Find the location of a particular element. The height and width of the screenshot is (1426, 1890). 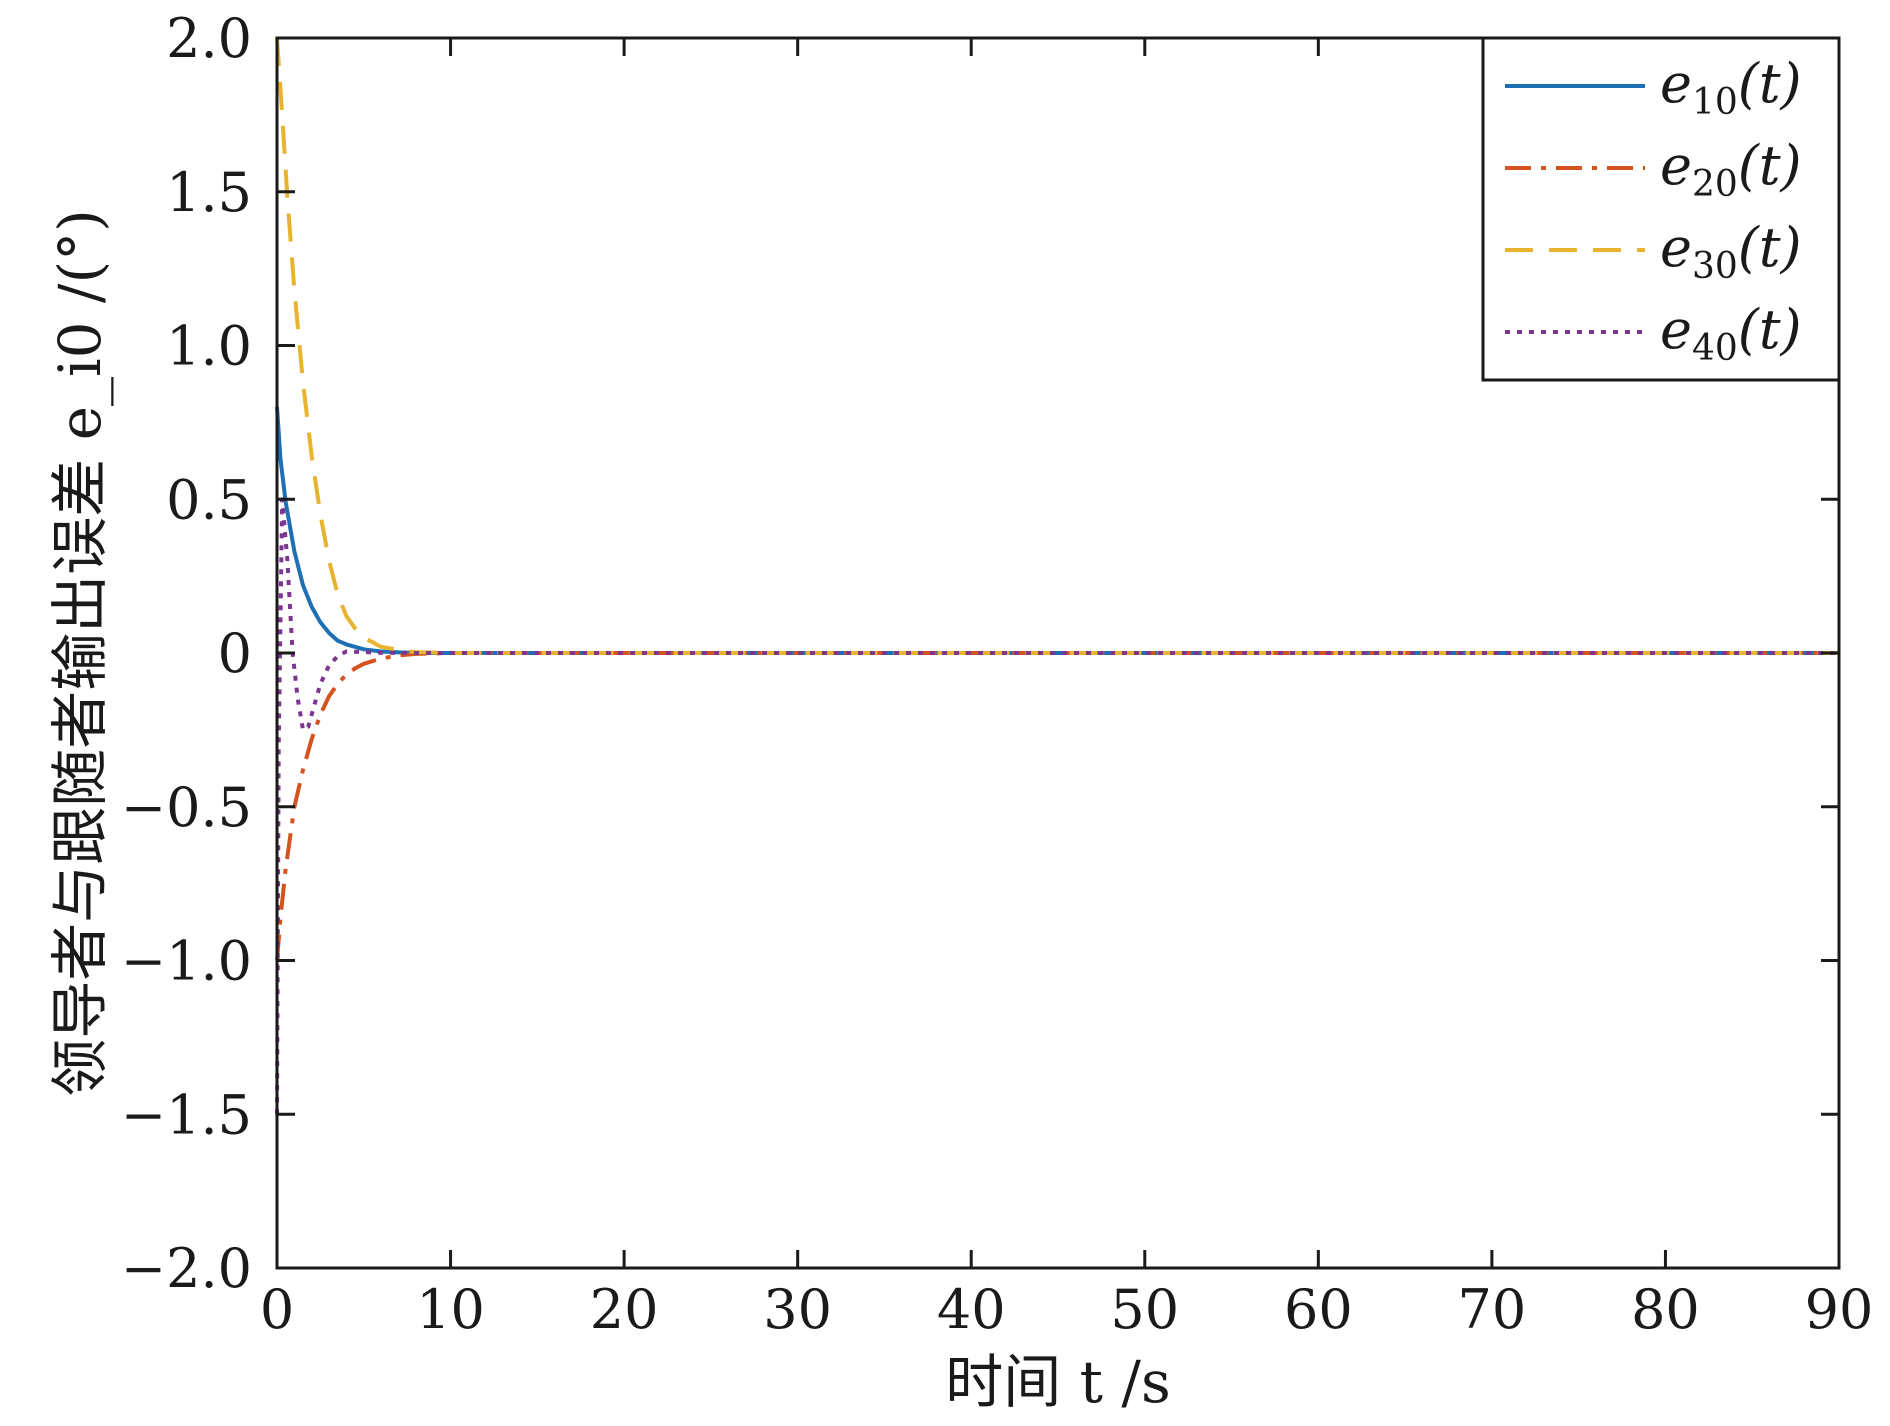

x-tick-label: 90 is located at coordinates (1839, 1309).